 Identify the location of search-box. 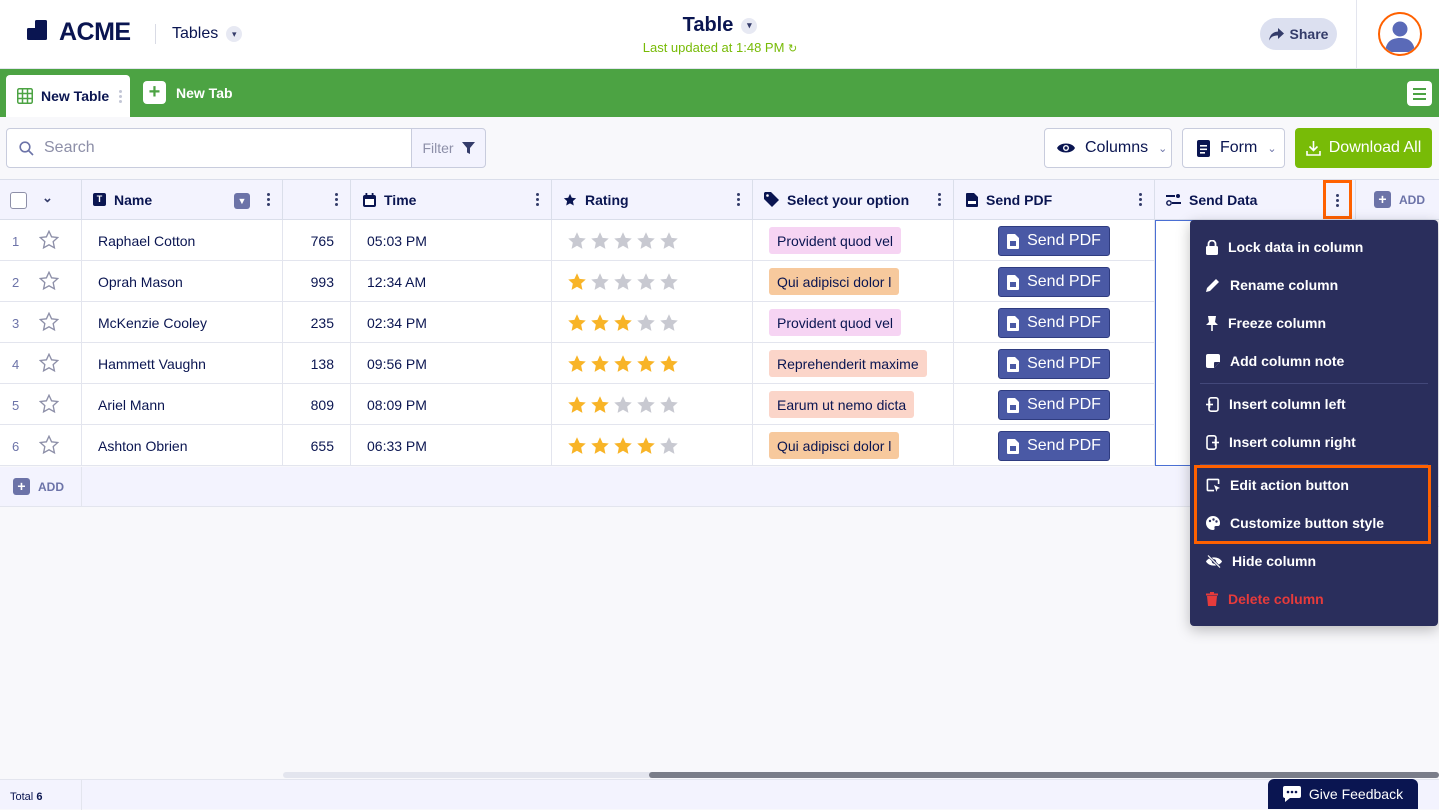
(209, 148).